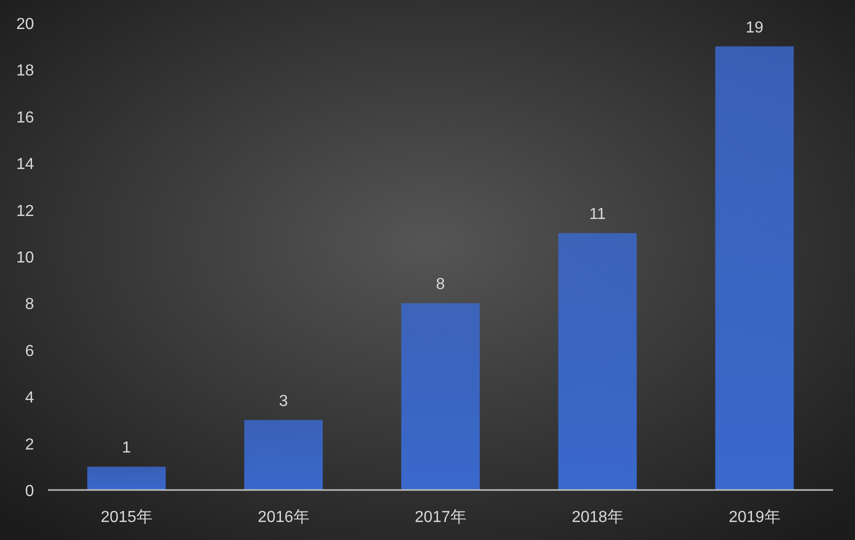  Describe the element at coordinates (440, 517) in the screenshot. I see `x-tick-label: 2017年` at that location.